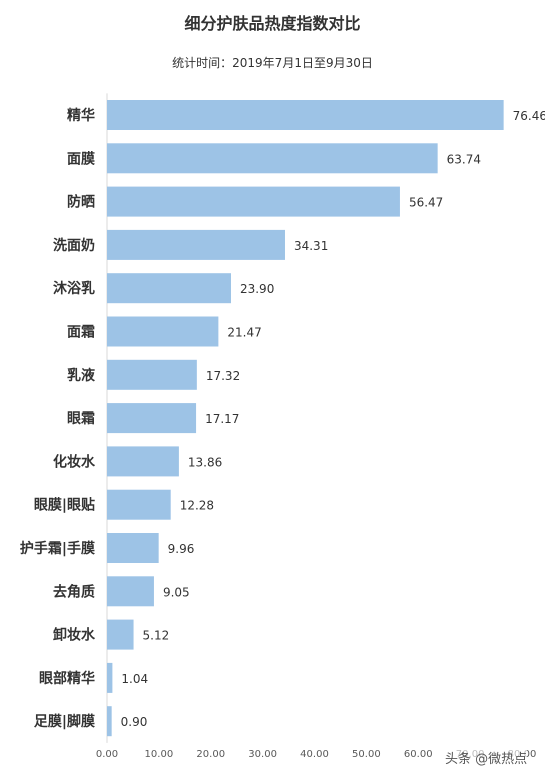 The height and width of the screenshot is (777, 545). Describe the element at coordinates (159, 754) in the screenshot. I see `x-tick-label: 10.00` at that location.